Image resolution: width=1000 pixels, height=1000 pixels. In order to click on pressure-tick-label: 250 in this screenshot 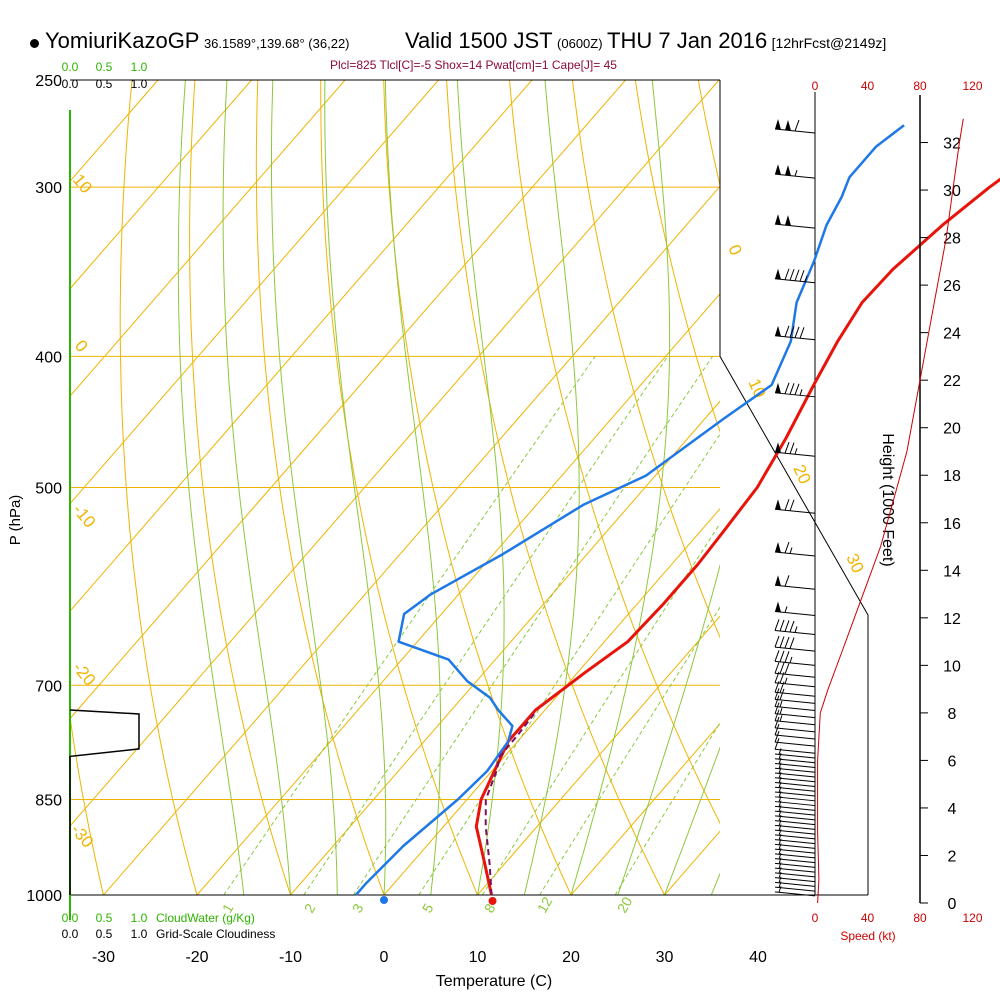, I will do `click(48, 81)`.